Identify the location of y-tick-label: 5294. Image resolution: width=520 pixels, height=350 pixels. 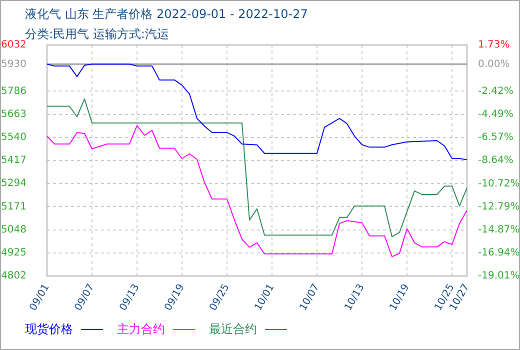
(13, 184).